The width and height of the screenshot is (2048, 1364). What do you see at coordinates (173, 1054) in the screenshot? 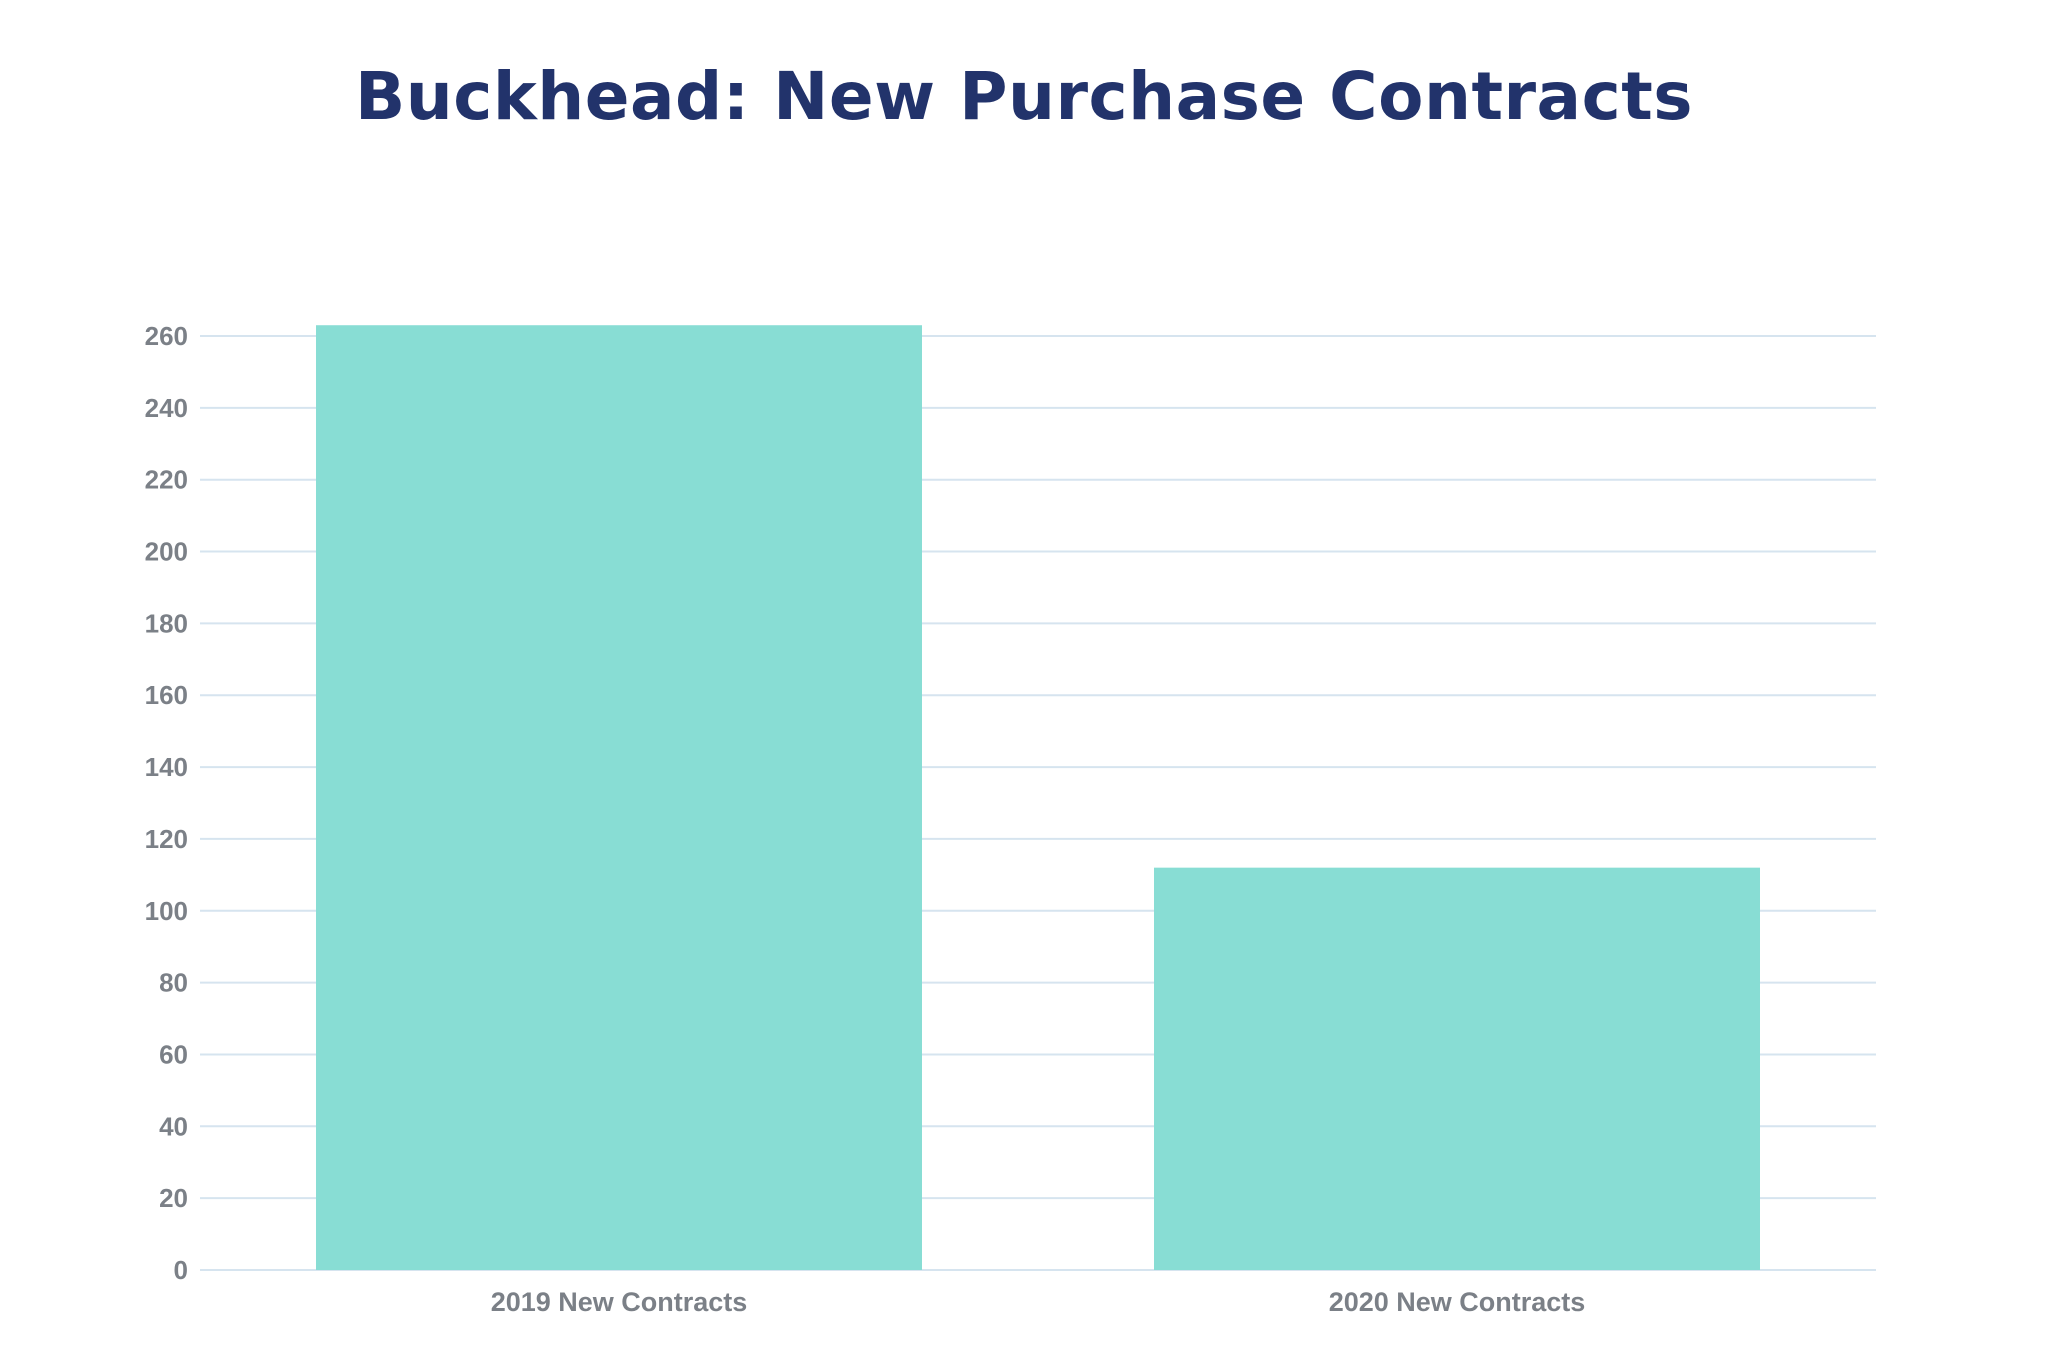
I see `y-tick-label: 60` at bounding box center [173, 1054].